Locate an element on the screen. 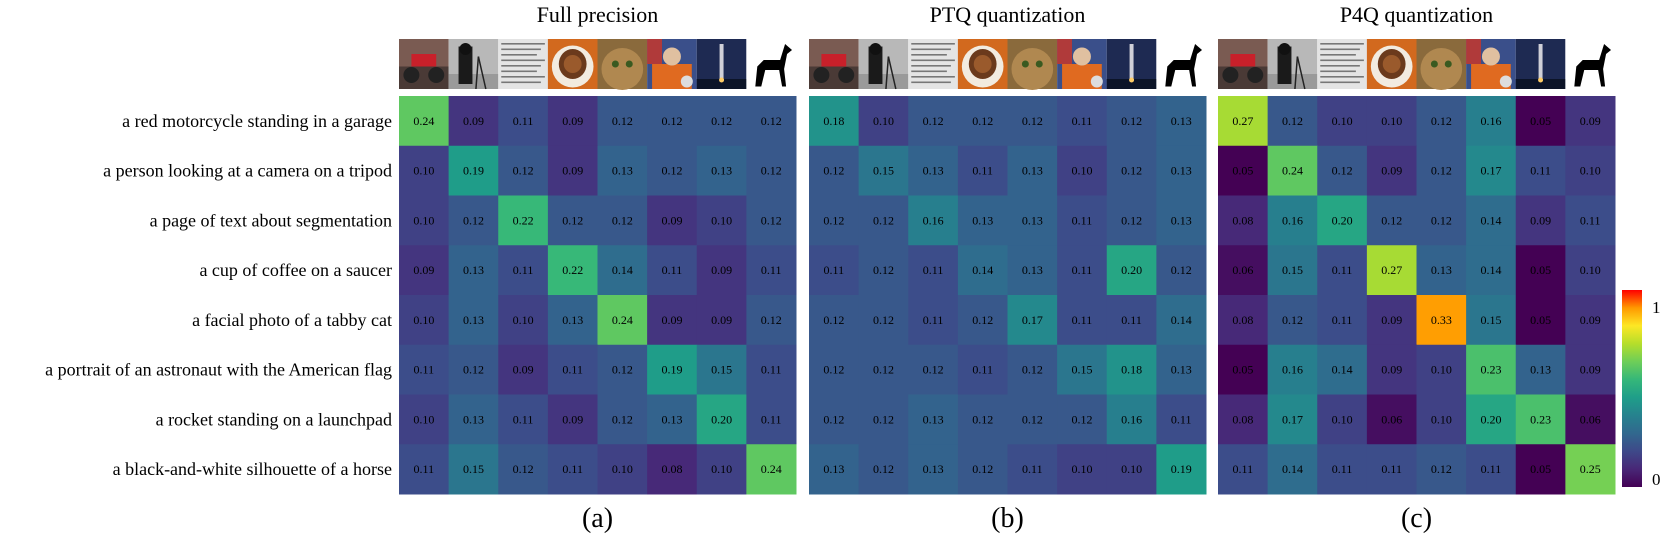 This screenshot has width=1660, height=537. coffee-thumbnail is located at coordinates (1391, 64).